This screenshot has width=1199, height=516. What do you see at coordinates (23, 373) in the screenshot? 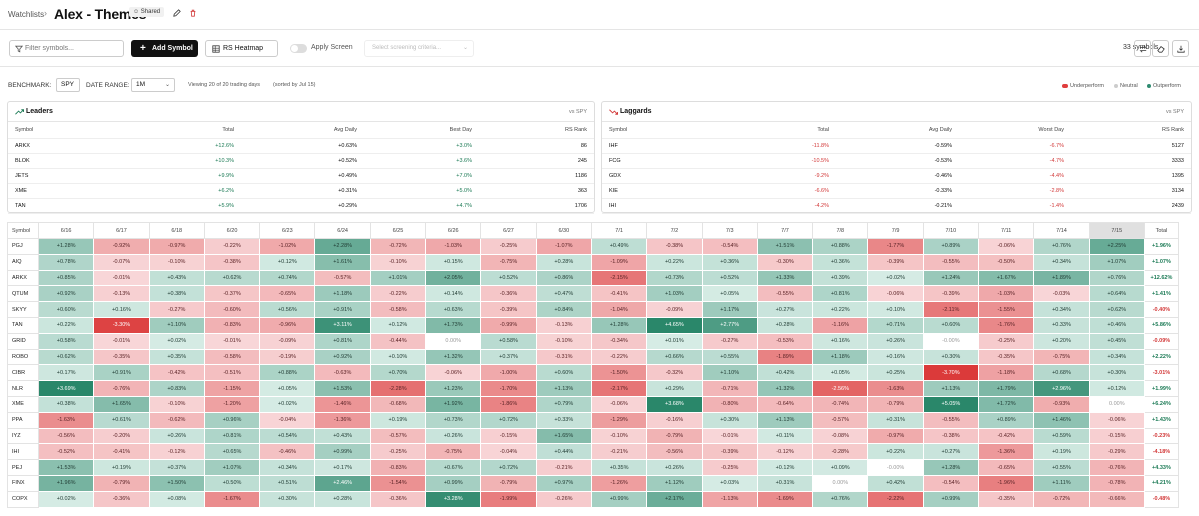
I see `heatmap-symbol: CIBR` at bounding box center [23, 373].